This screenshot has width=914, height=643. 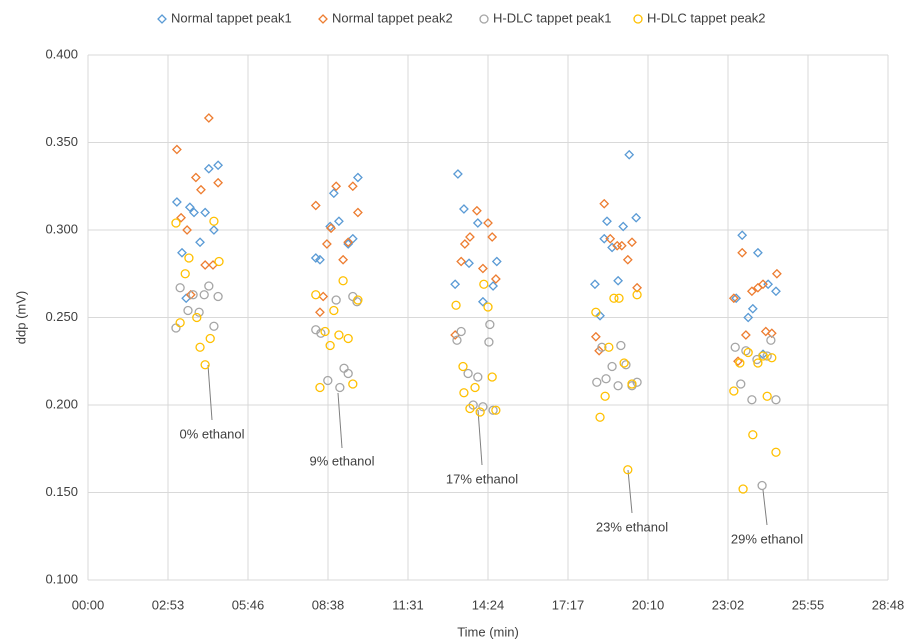 What do you see at coordinates (88, 604) in the screenshot?
I see `x-tick-label: 00:00` at bounding box center [88, 604].